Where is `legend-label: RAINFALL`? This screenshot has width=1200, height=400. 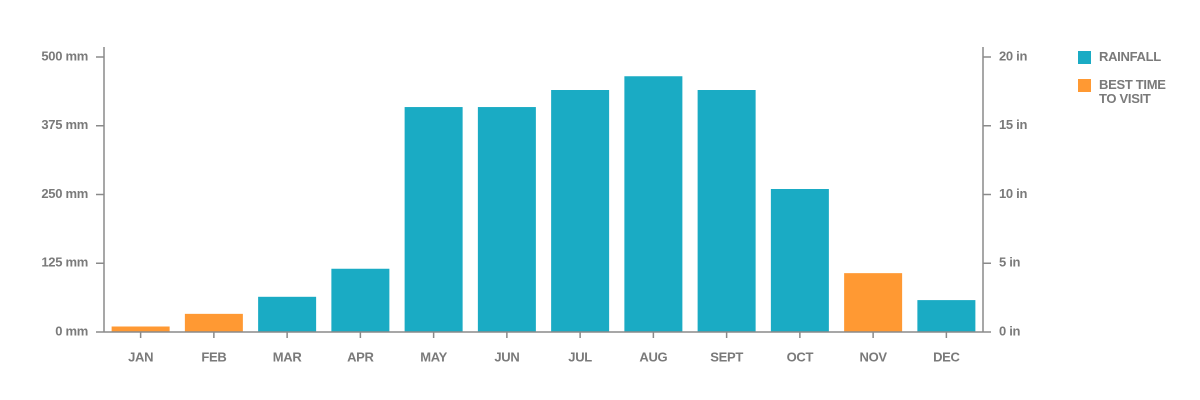 legend-label: RAINFALL is located at coordinates (1130, 56).